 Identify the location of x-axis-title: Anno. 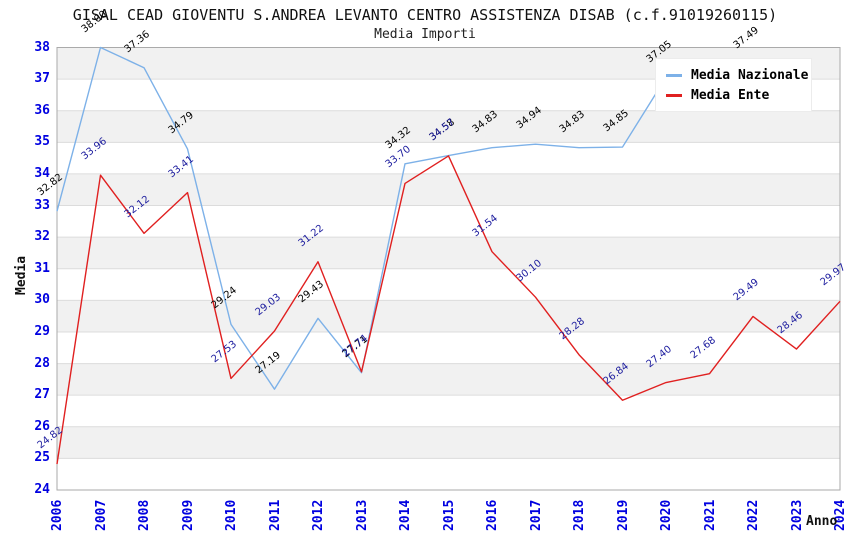
(822, 521).